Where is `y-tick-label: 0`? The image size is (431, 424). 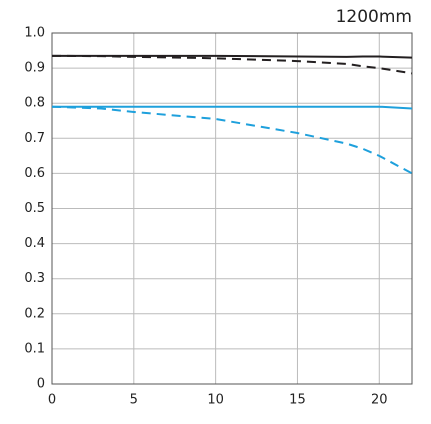 y-tick-label: 0 is located at coordinates (41, 384).